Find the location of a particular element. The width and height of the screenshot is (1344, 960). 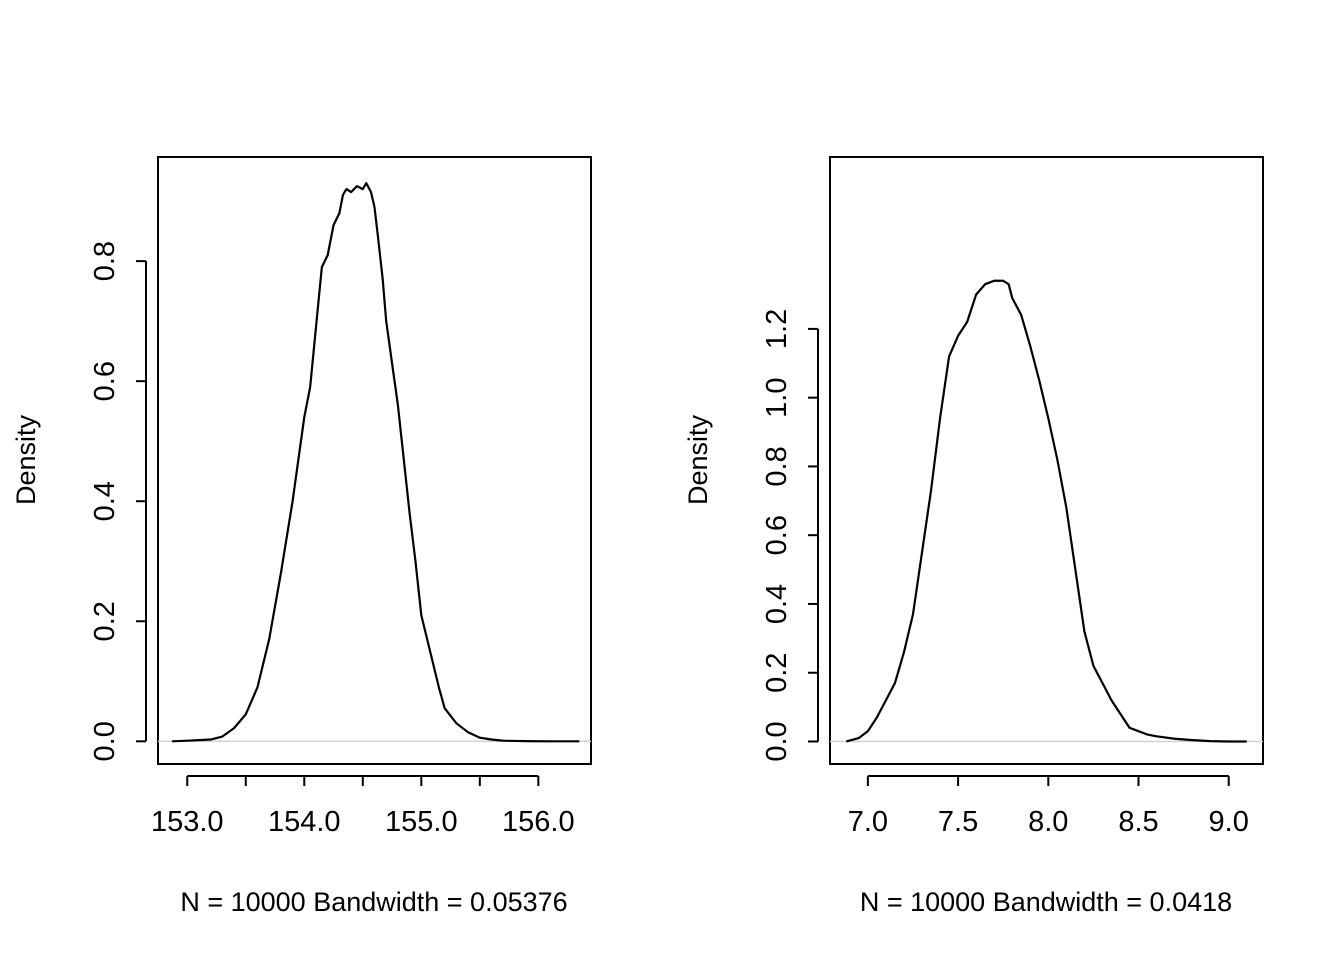

x-tick-label: 154.0 is located at coordinates (304, 822).